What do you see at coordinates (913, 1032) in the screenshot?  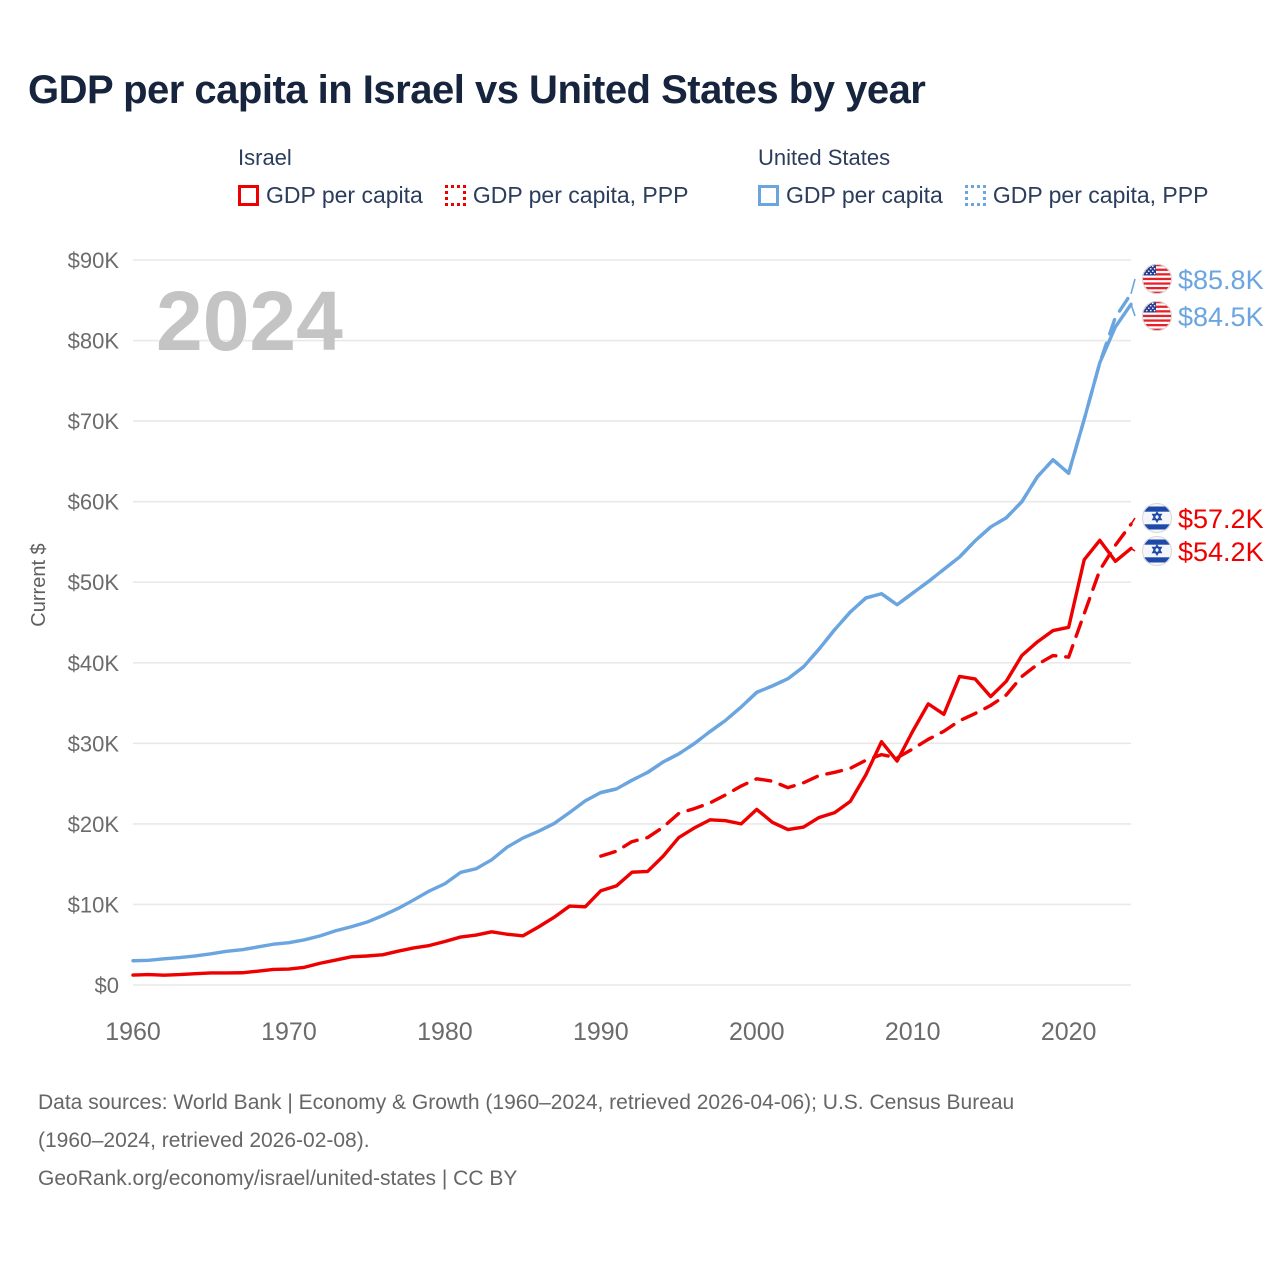 I see `x-axis-tick-label: 2010` at bounding box center [913, 1032].